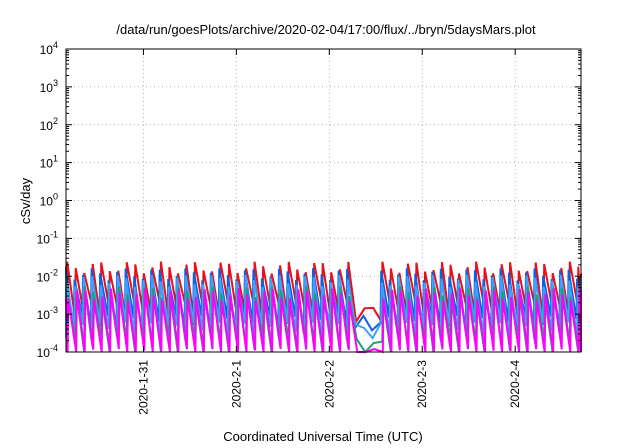  I want to click on y-tick-label: 10¹, so click(49, 162).